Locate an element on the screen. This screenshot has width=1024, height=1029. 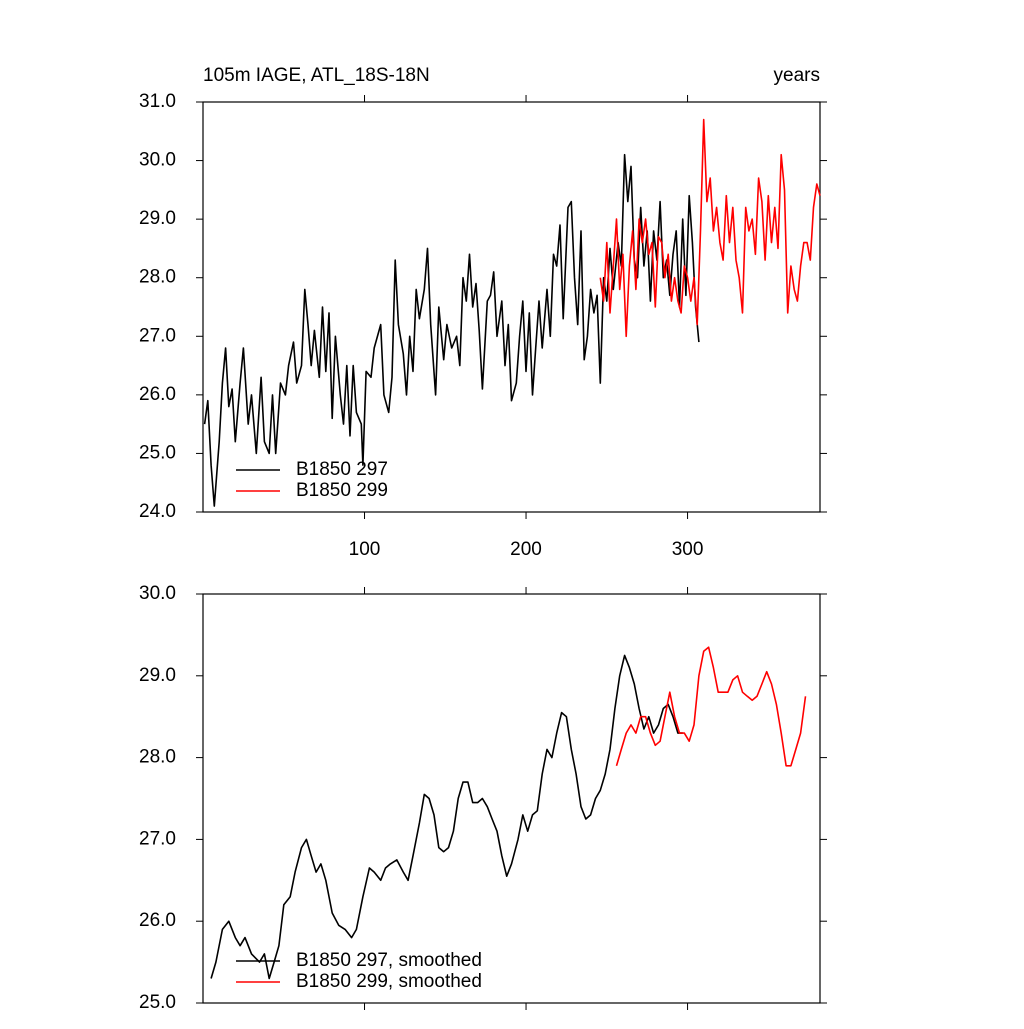
y-tick-label: 24.0 is located at coordinates (157, 511).